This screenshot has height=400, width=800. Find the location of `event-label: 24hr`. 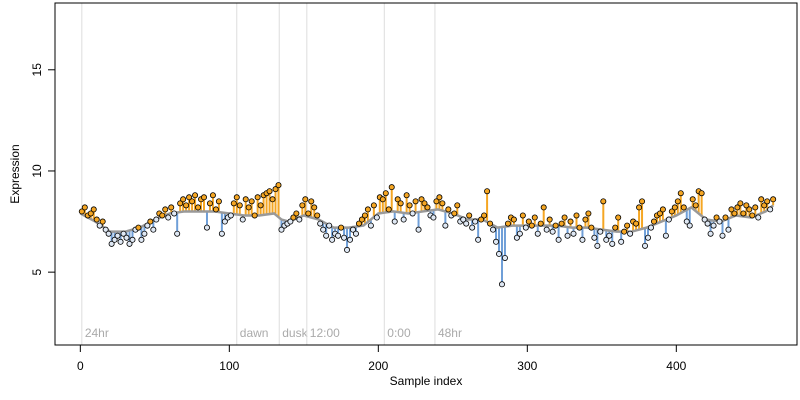

event-label: 24hr is located at coordinates (97, 333).